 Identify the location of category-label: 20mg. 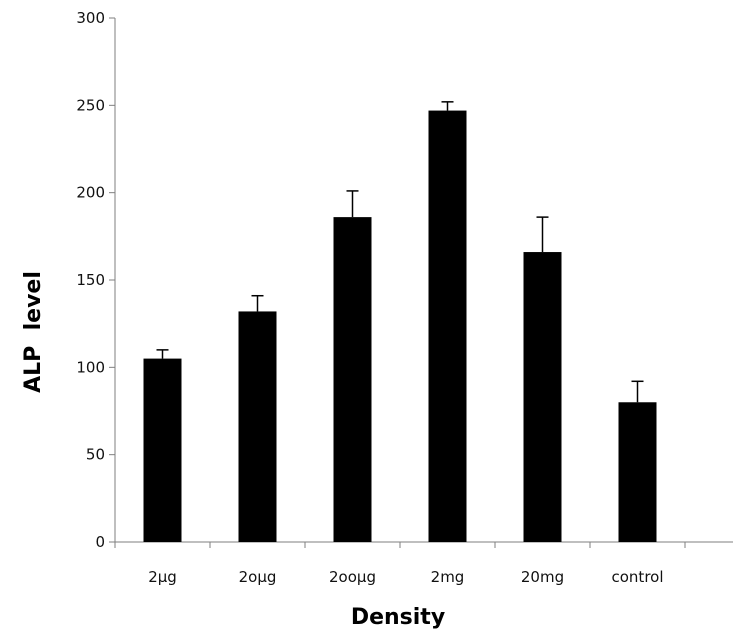
(542, 577).